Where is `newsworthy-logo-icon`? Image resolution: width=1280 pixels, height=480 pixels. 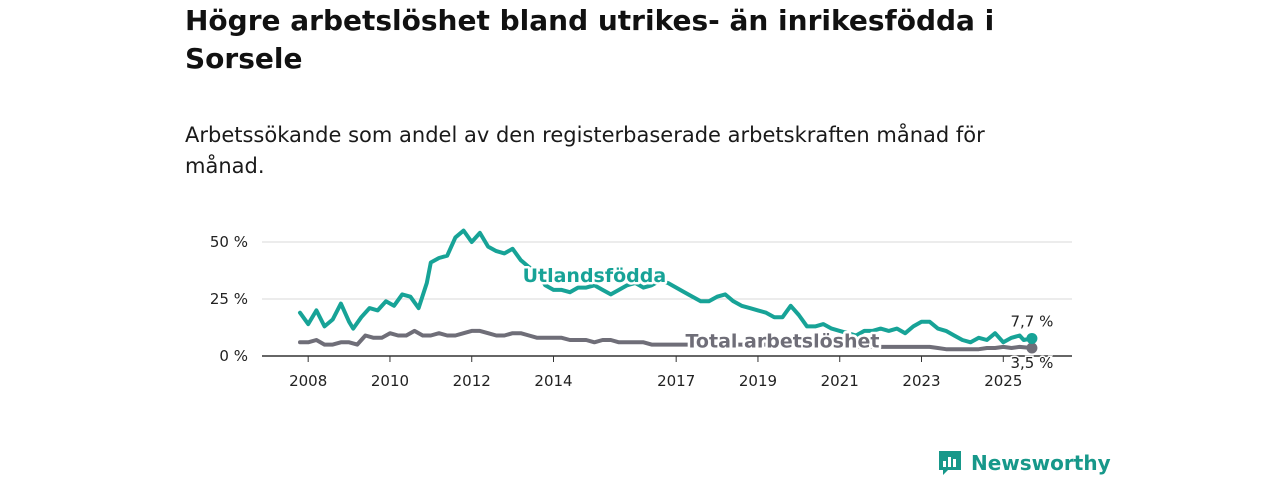 newsworthy-logo-icon is located at coordinates (950, 463).